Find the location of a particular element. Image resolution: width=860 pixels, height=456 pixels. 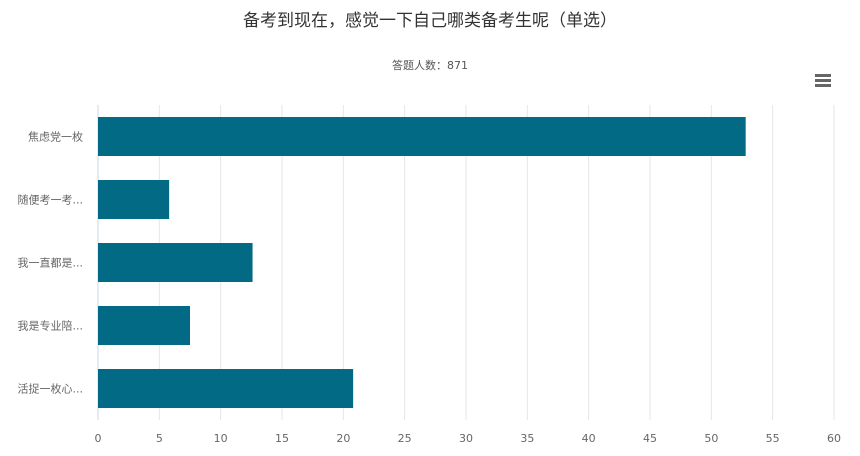

x-tick-label: 5 is located at coordinates (159, 438).